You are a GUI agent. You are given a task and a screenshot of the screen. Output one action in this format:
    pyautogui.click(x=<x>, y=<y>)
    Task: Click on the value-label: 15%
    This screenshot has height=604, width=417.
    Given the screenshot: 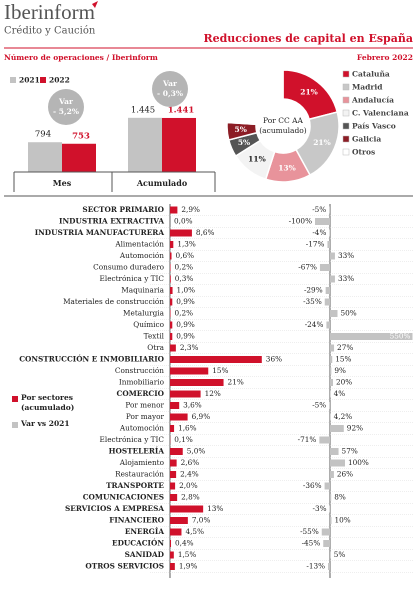 What is the action you would take?
    pyautogui.click(x=343, y=359)
    